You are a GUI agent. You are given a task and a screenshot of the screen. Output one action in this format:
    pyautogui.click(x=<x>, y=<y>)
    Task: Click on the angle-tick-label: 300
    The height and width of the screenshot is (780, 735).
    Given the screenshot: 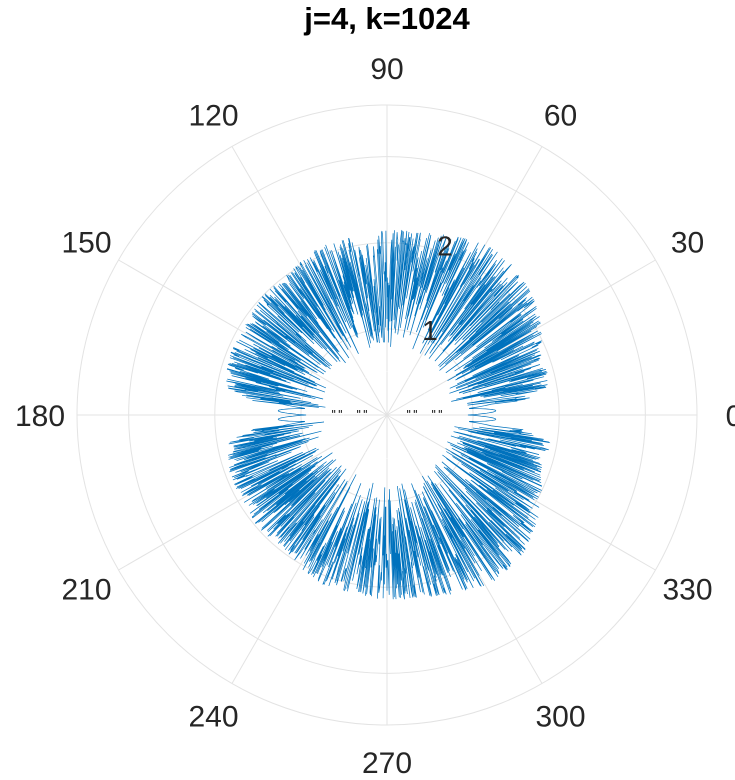 What is the action you would take?
    pyautogui.click(x=560, y=717)
    